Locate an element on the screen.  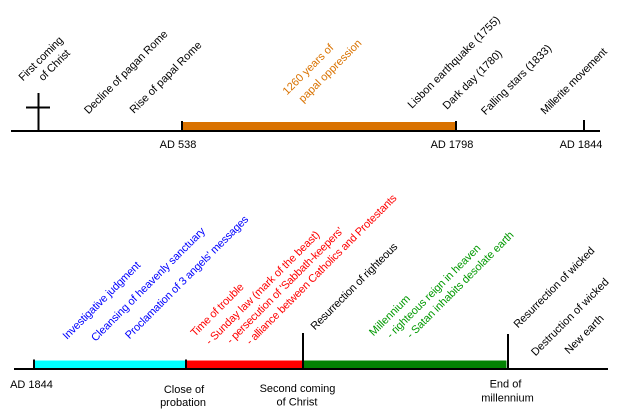
svg-text: of Christ is located at coordinates (297, 403).